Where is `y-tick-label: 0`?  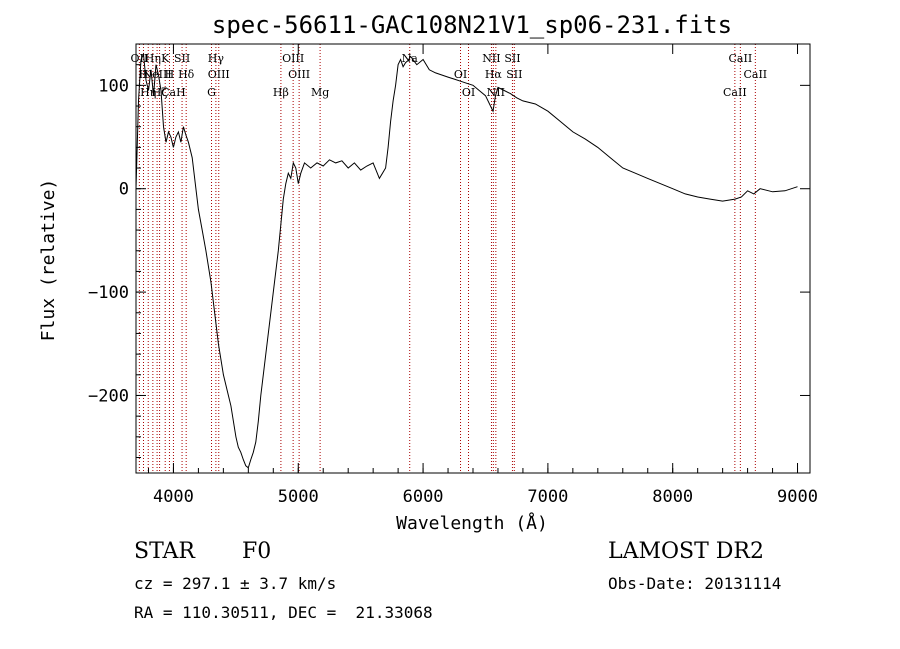
y-tick-label: 0 is located at coordinates (124, 190).